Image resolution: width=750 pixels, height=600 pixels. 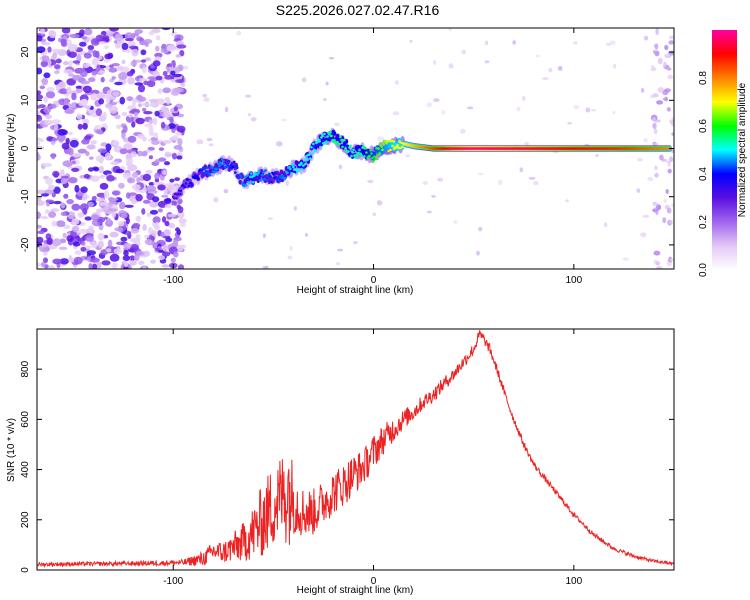 What do you see at coordinates (25, 469) in the screenshot?
I see `y-tick-label: 400` at bounding box center [25, 469].